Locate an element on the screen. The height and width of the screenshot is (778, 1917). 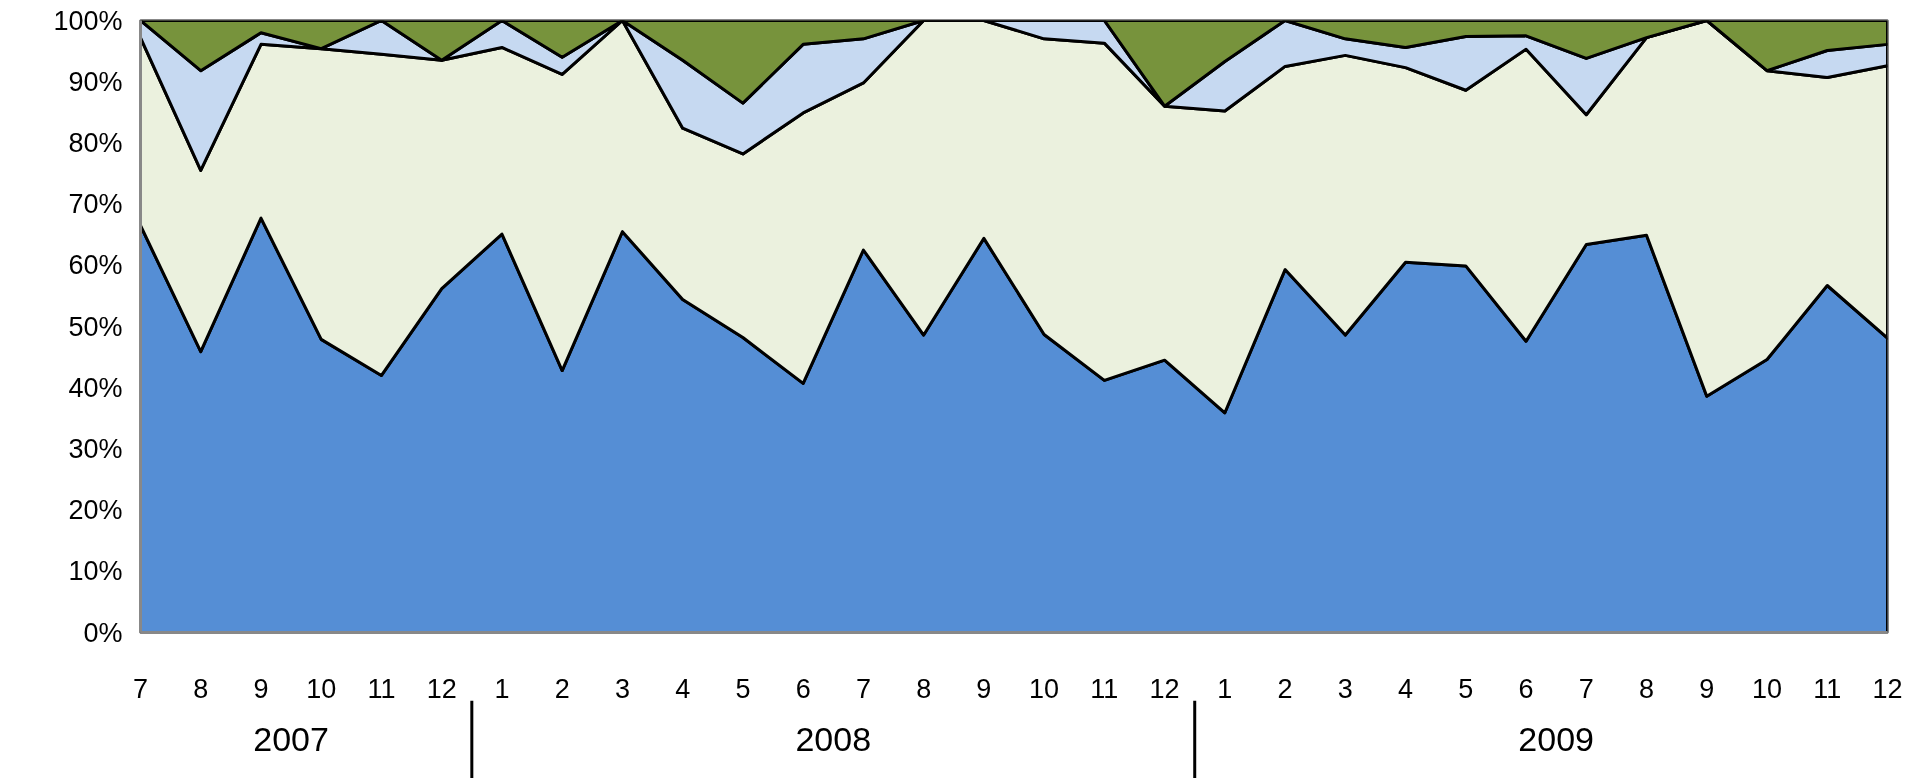
y-tick-label: 0% is located at coordinates (103, 632).